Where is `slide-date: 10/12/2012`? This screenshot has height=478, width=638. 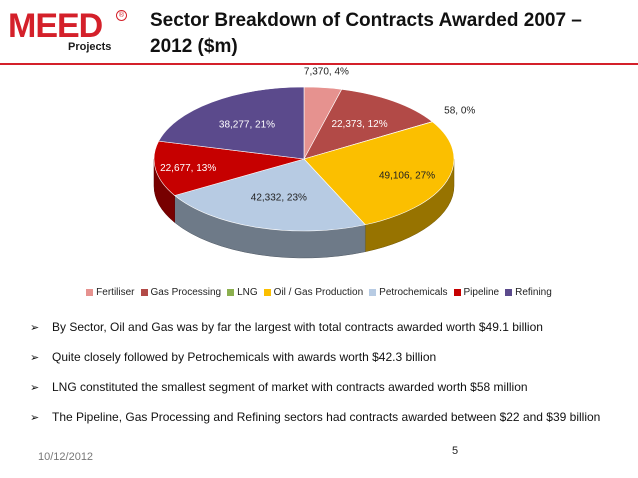 slide-date: 10/12/2012 is located at coordinates (66, 457).